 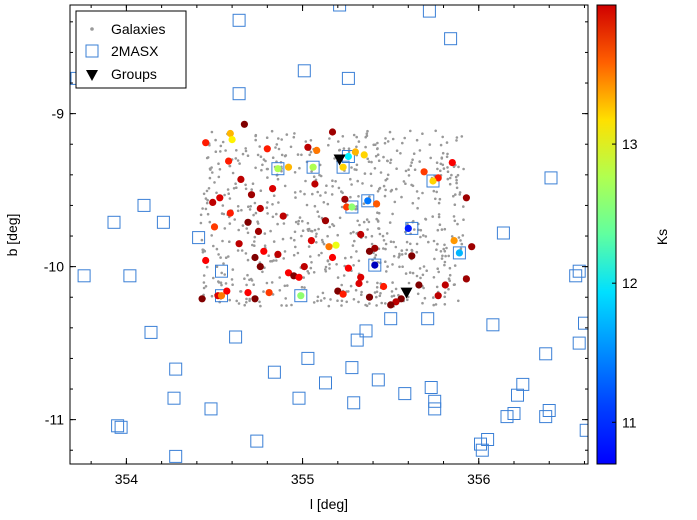 What do you see at coordinates (138, 29) in the screenshot?
I see `legend-galaxies-label: Galaxies` at bounding box center [138, 29].